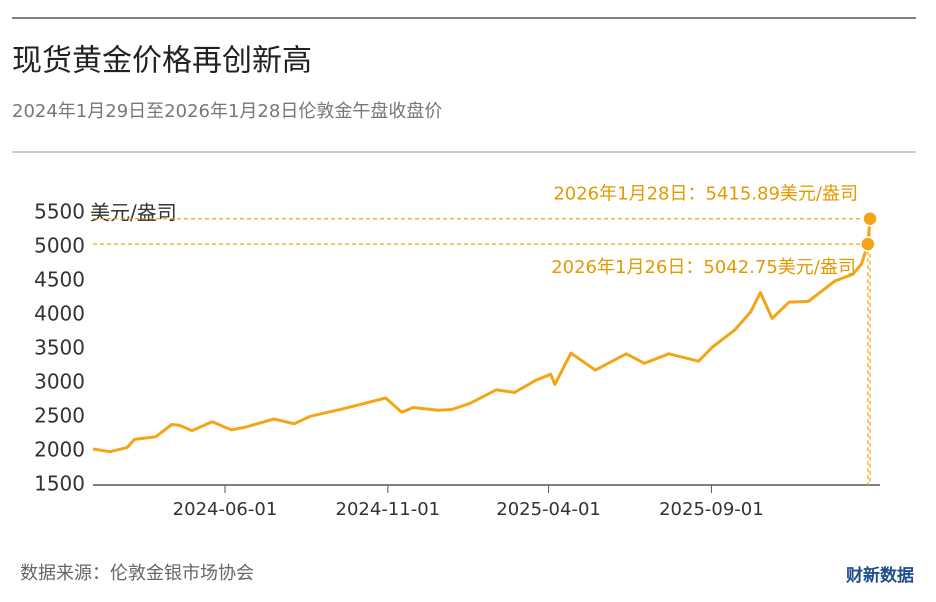  Describe the element at coordinates (548, 509) in the screenshot. I see `x-tick-label: 2025-04-01` at that location.